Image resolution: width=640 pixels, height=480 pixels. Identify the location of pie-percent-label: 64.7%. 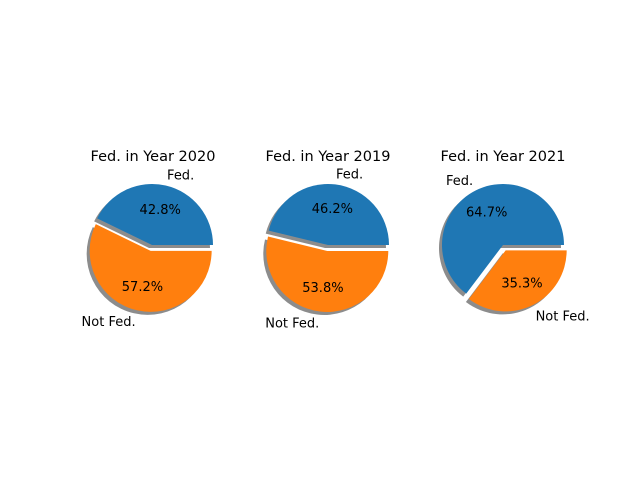
(486, 213).